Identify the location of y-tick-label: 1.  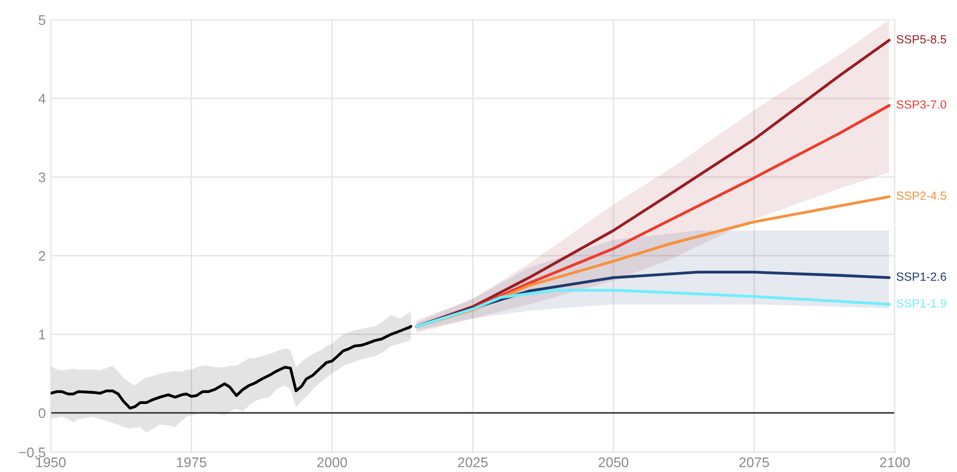
(42, 335).